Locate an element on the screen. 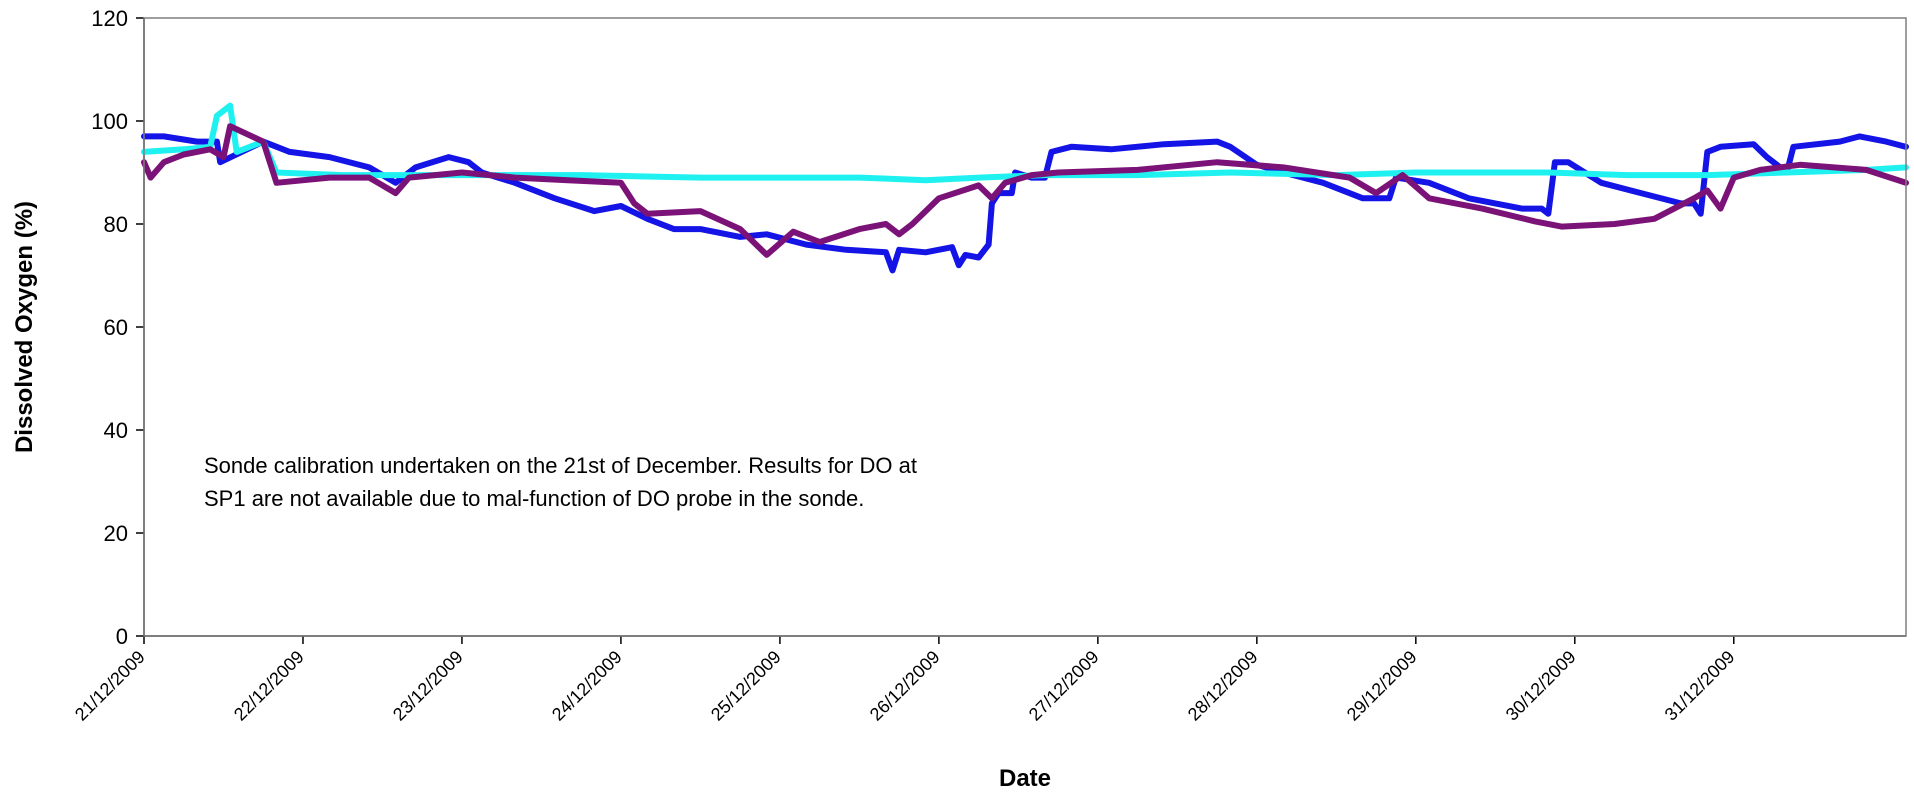 The width and height of the screenshot is (1914, 795). y-tick-label: 40 is located at coordinates (116, 430).